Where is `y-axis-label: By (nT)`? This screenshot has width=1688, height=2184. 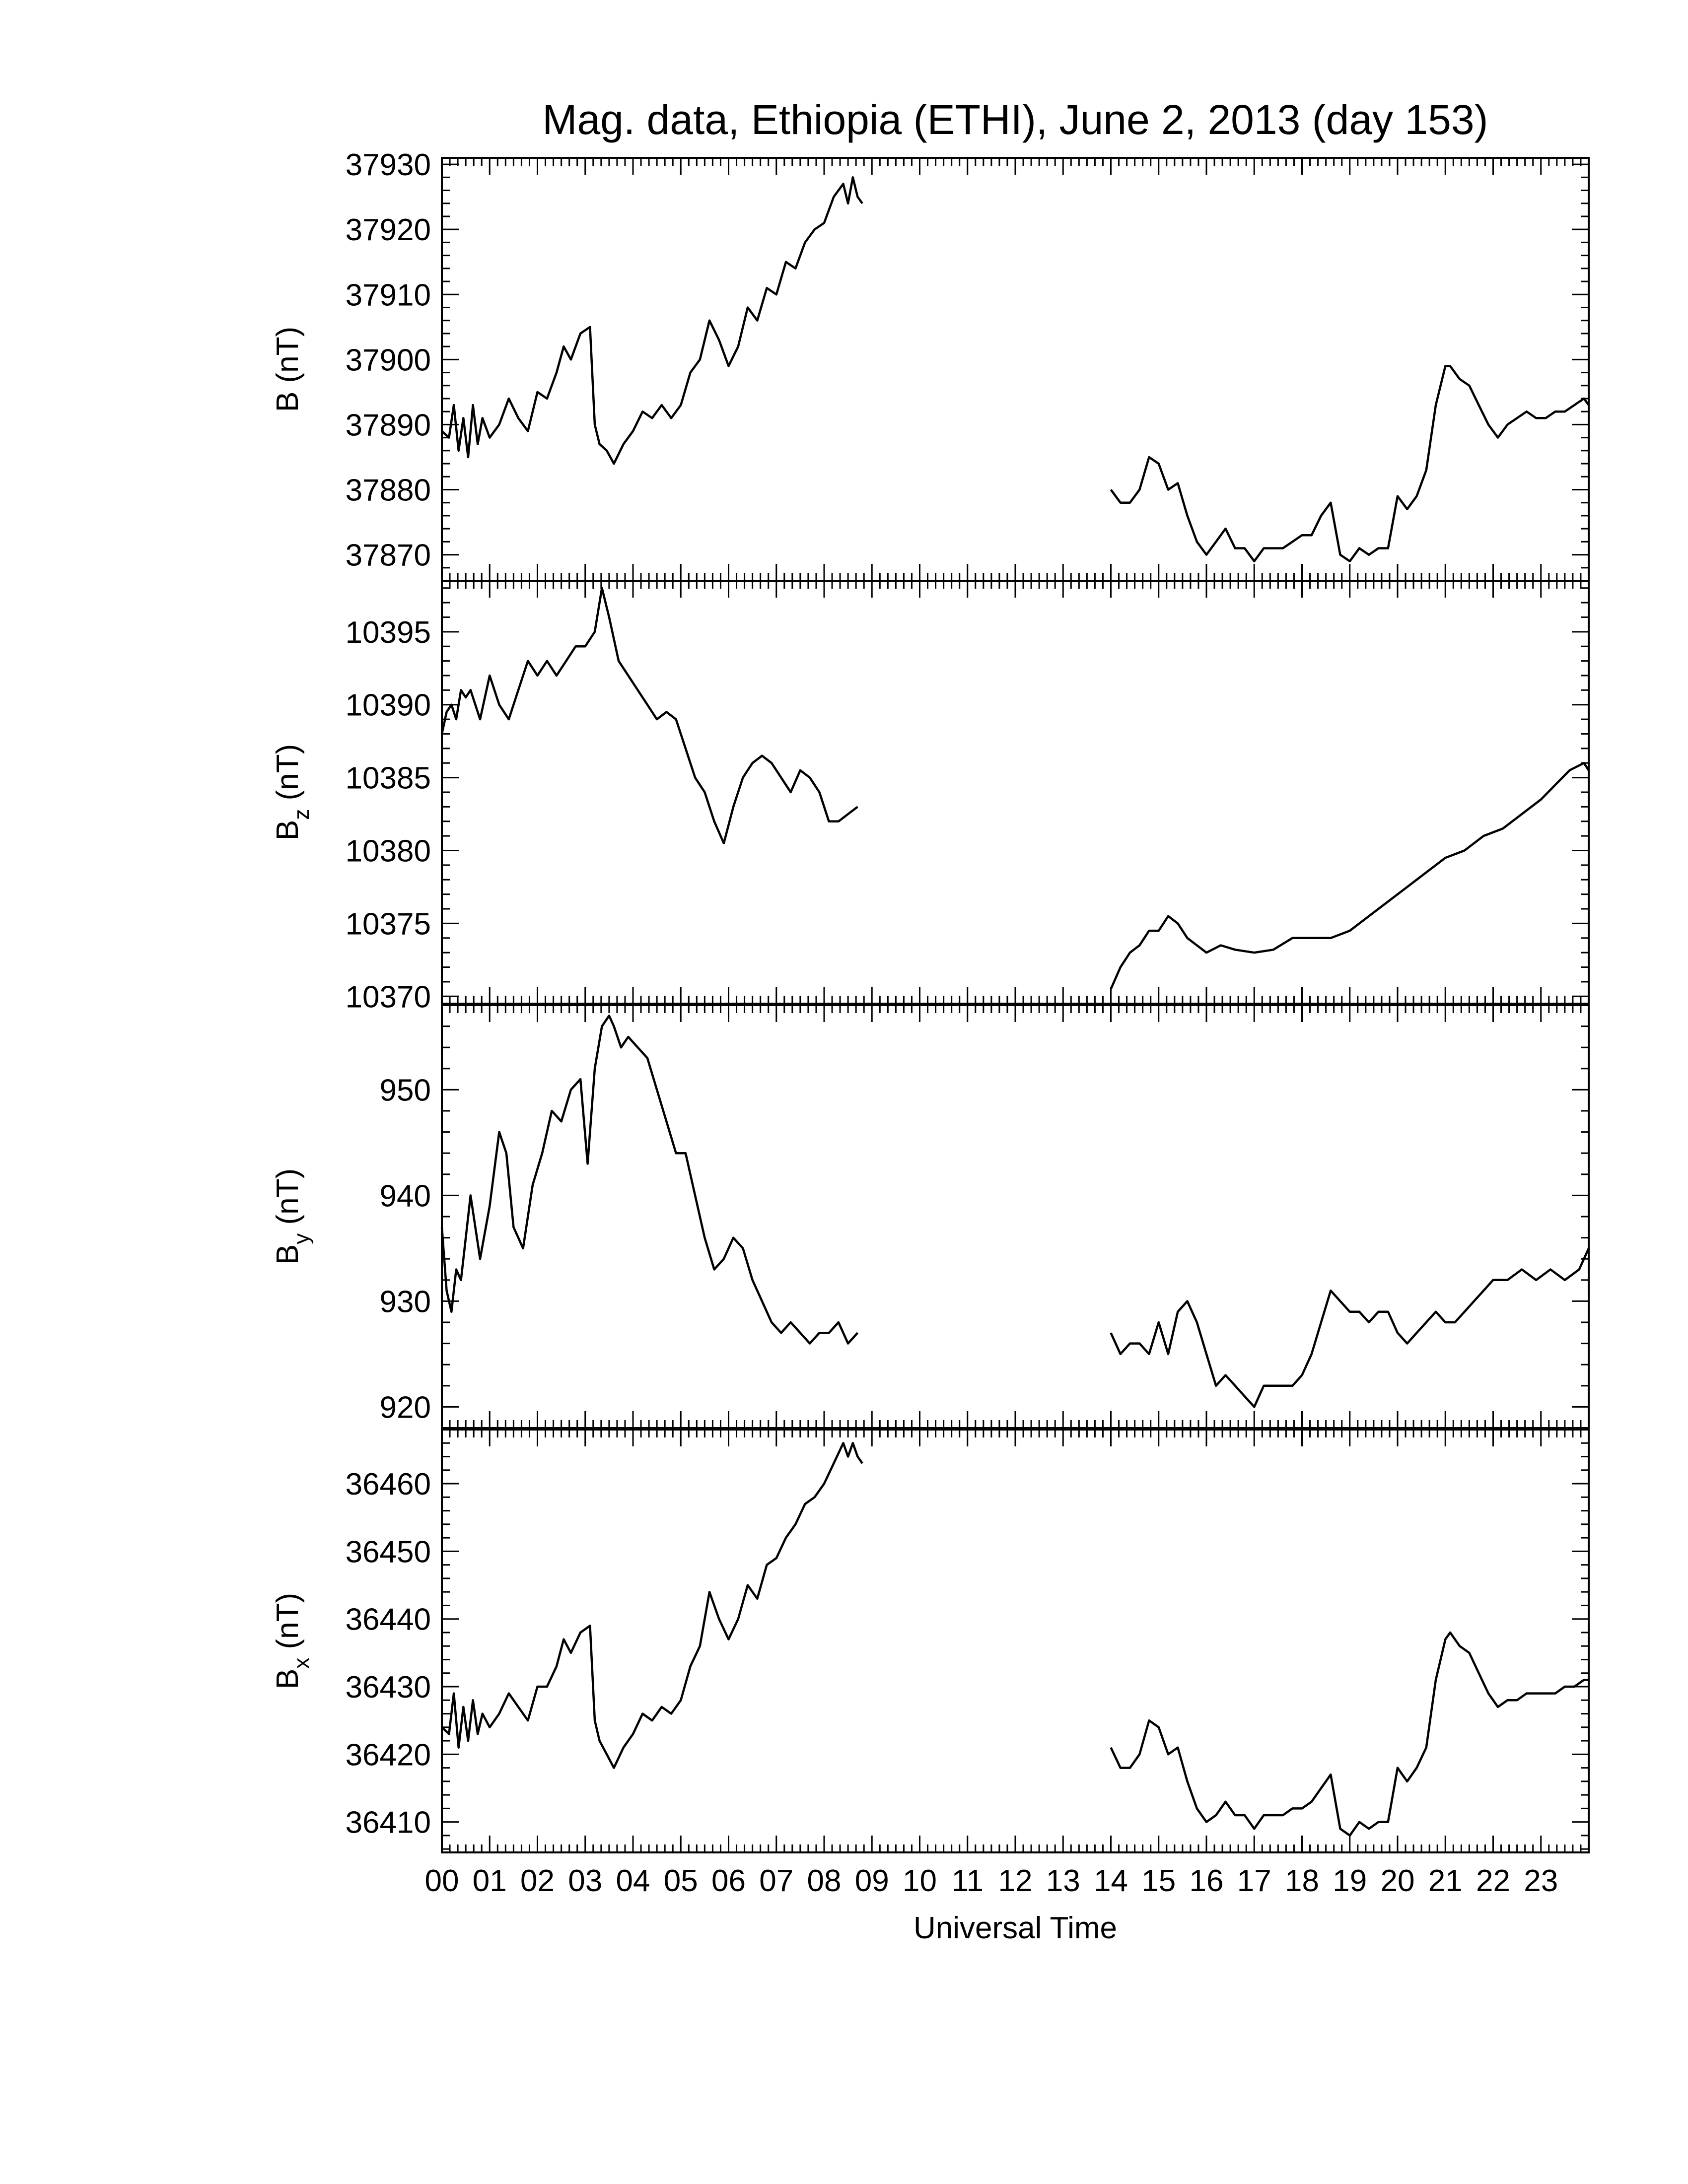 y-axis-label: By (nT) is located at coordinates (292, 1216).